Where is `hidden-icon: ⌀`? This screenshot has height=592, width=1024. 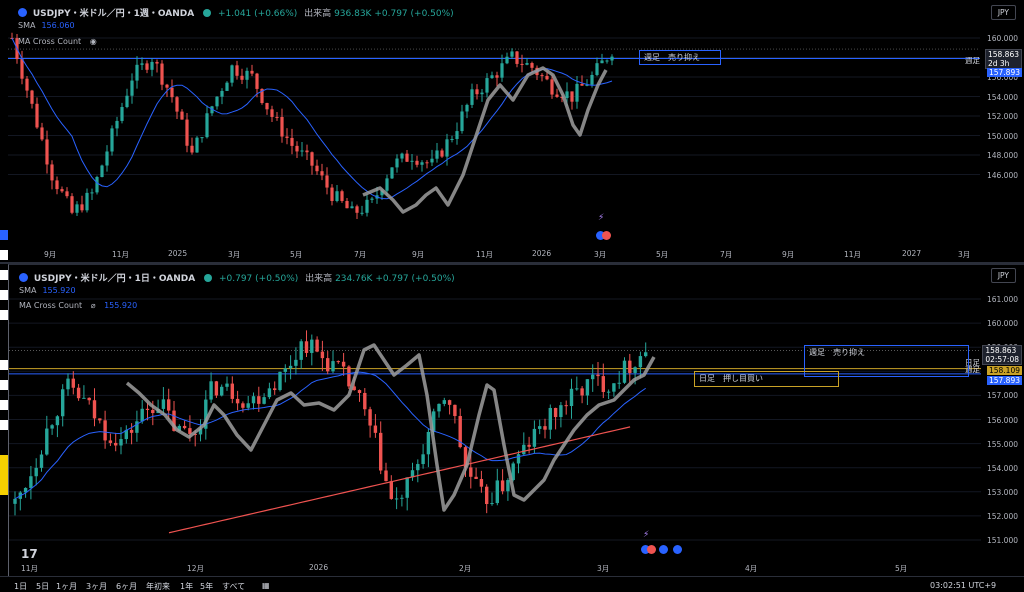 hidden-icon: ⌀ is located at coordinates (93, 305).